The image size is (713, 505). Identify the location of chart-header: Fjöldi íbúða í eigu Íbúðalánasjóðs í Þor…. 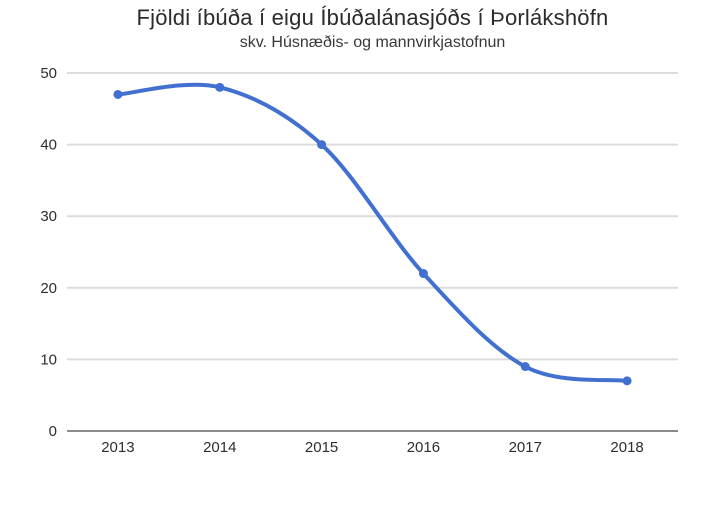
(372, 28).